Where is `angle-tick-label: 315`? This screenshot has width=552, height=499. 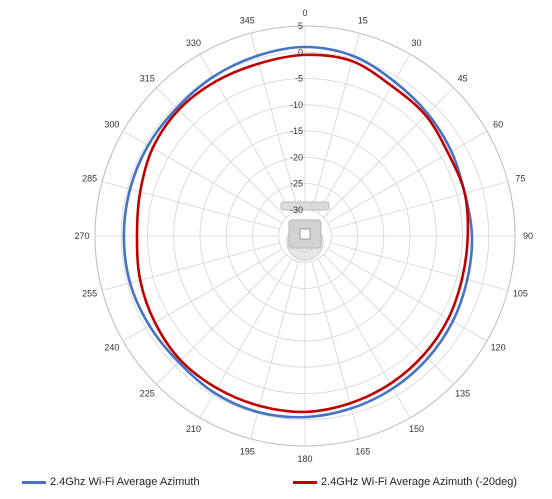
angle-tick-label: 315 is located at coordinates (147, 78).